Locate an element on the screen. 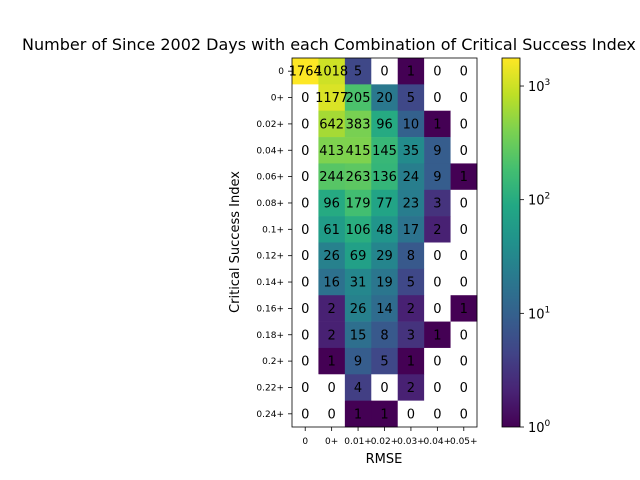 The height and width of the screenshot is (480, 640). cell-value-label: 9 is located at coordinates (437, 177).